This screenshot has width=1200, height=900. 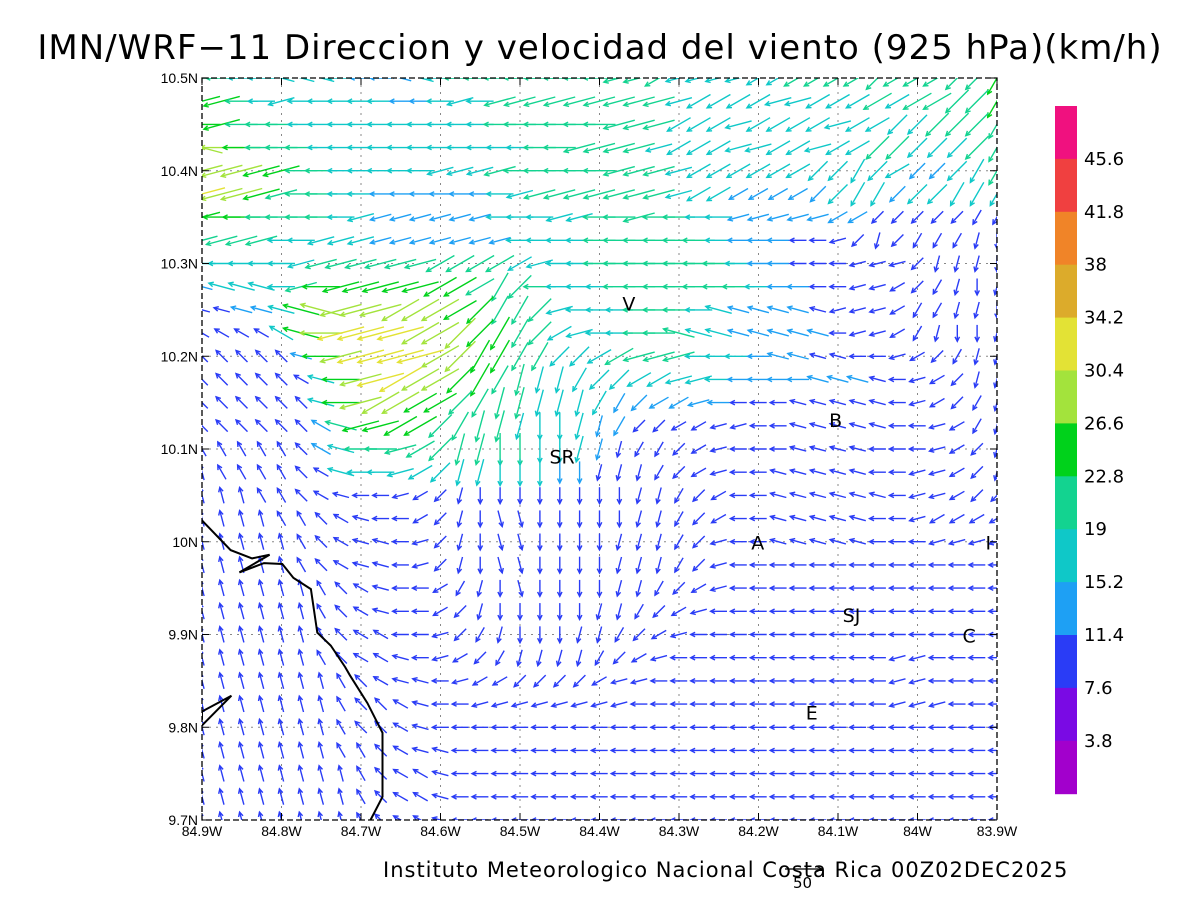 What do you see at coordinates (835, 421) in the screenshot?
I see `place-label: B` at bounding box center [835, 421].